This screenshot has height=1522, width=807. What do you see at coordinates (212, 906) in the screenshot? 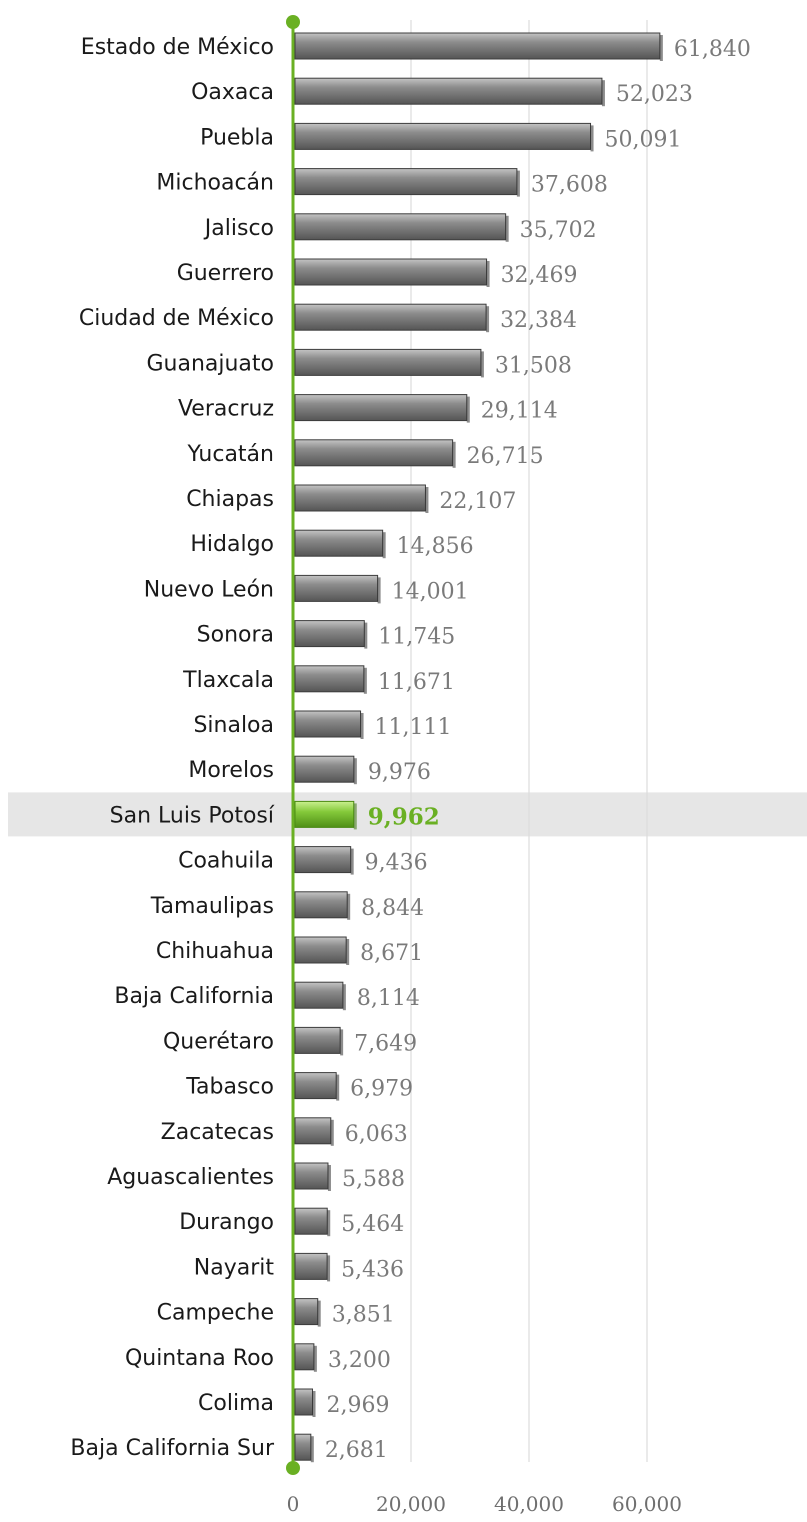
I see `category-label-tamaulipas: Tamaulipas` at bounding box center [212, 906].